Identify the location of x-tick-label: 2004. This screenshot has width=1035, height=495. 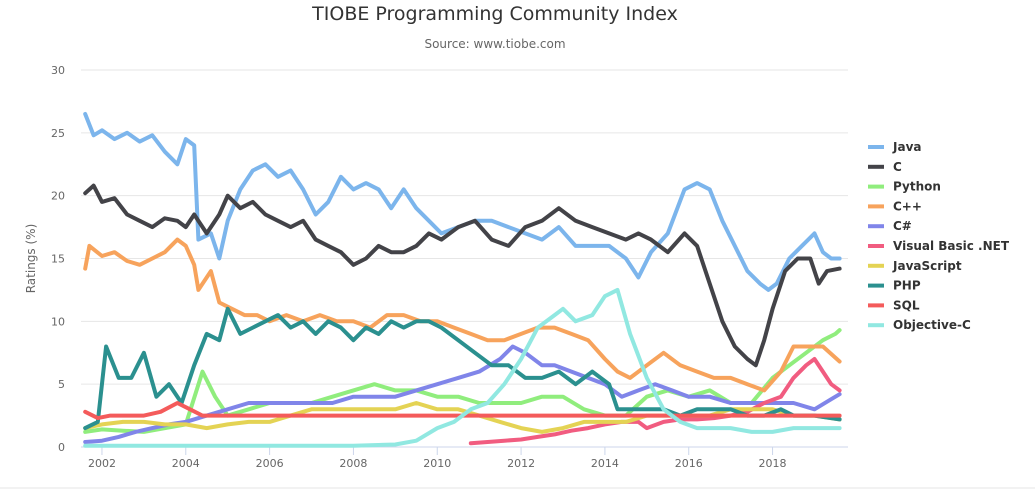
(186, 463).